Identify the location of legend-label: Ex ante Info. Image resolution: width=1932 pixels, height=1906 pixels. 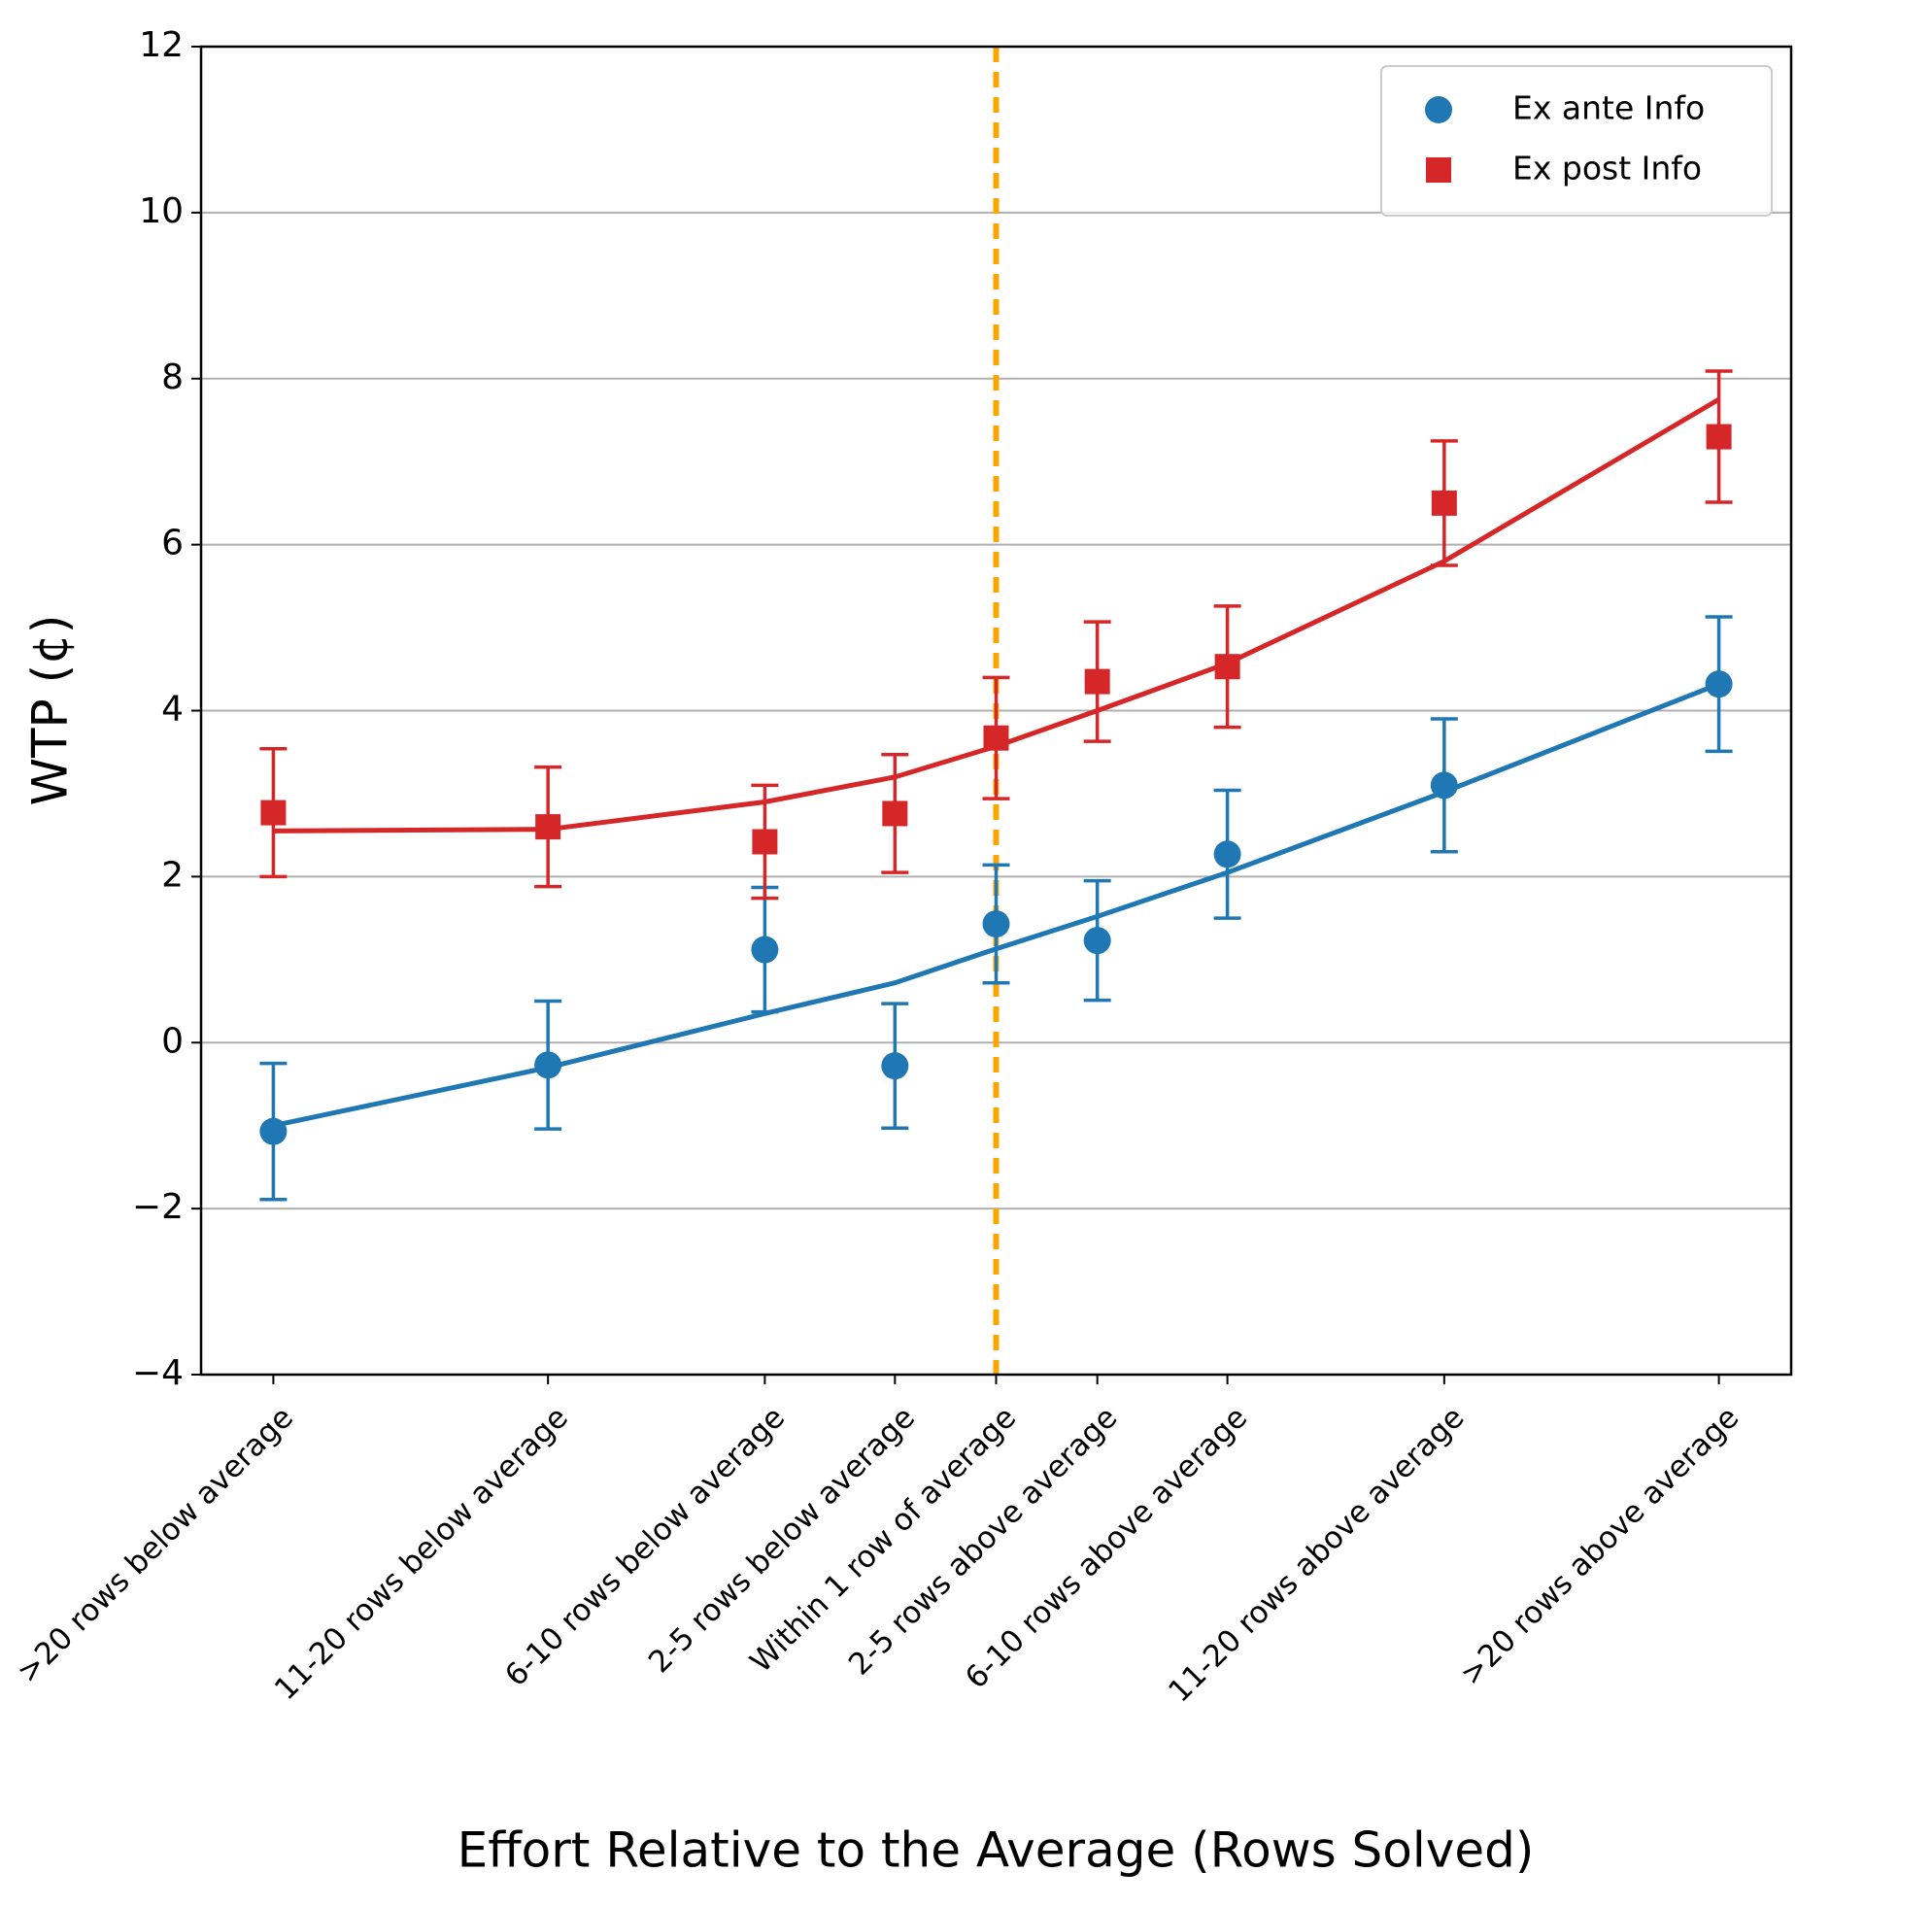
(1608, 108).